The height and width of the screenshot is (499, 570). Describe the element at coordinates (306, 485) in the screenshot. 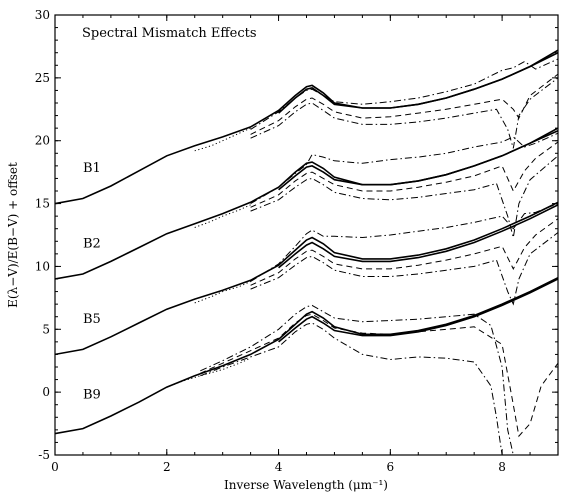

I see `x-axis-title: Inverse Wavelength (μm⁻¹)` at that location.